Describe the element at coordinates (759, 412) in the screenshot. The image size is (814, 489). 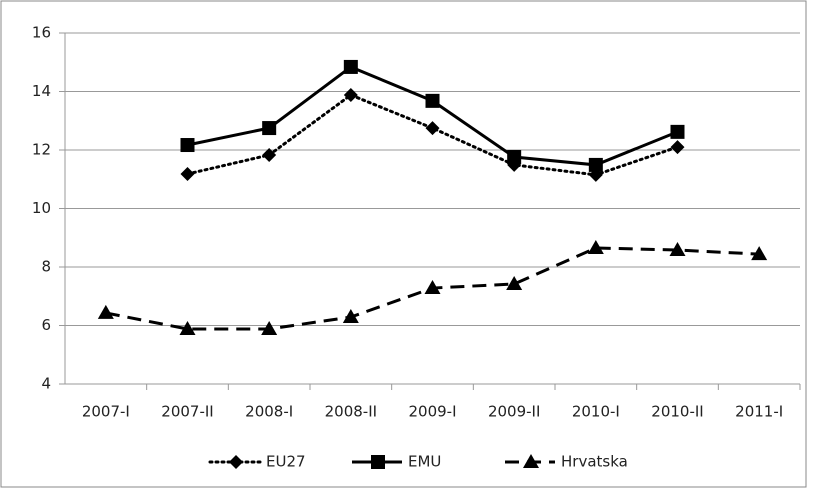
I see `x-tick-label: 2011-I` at that location.